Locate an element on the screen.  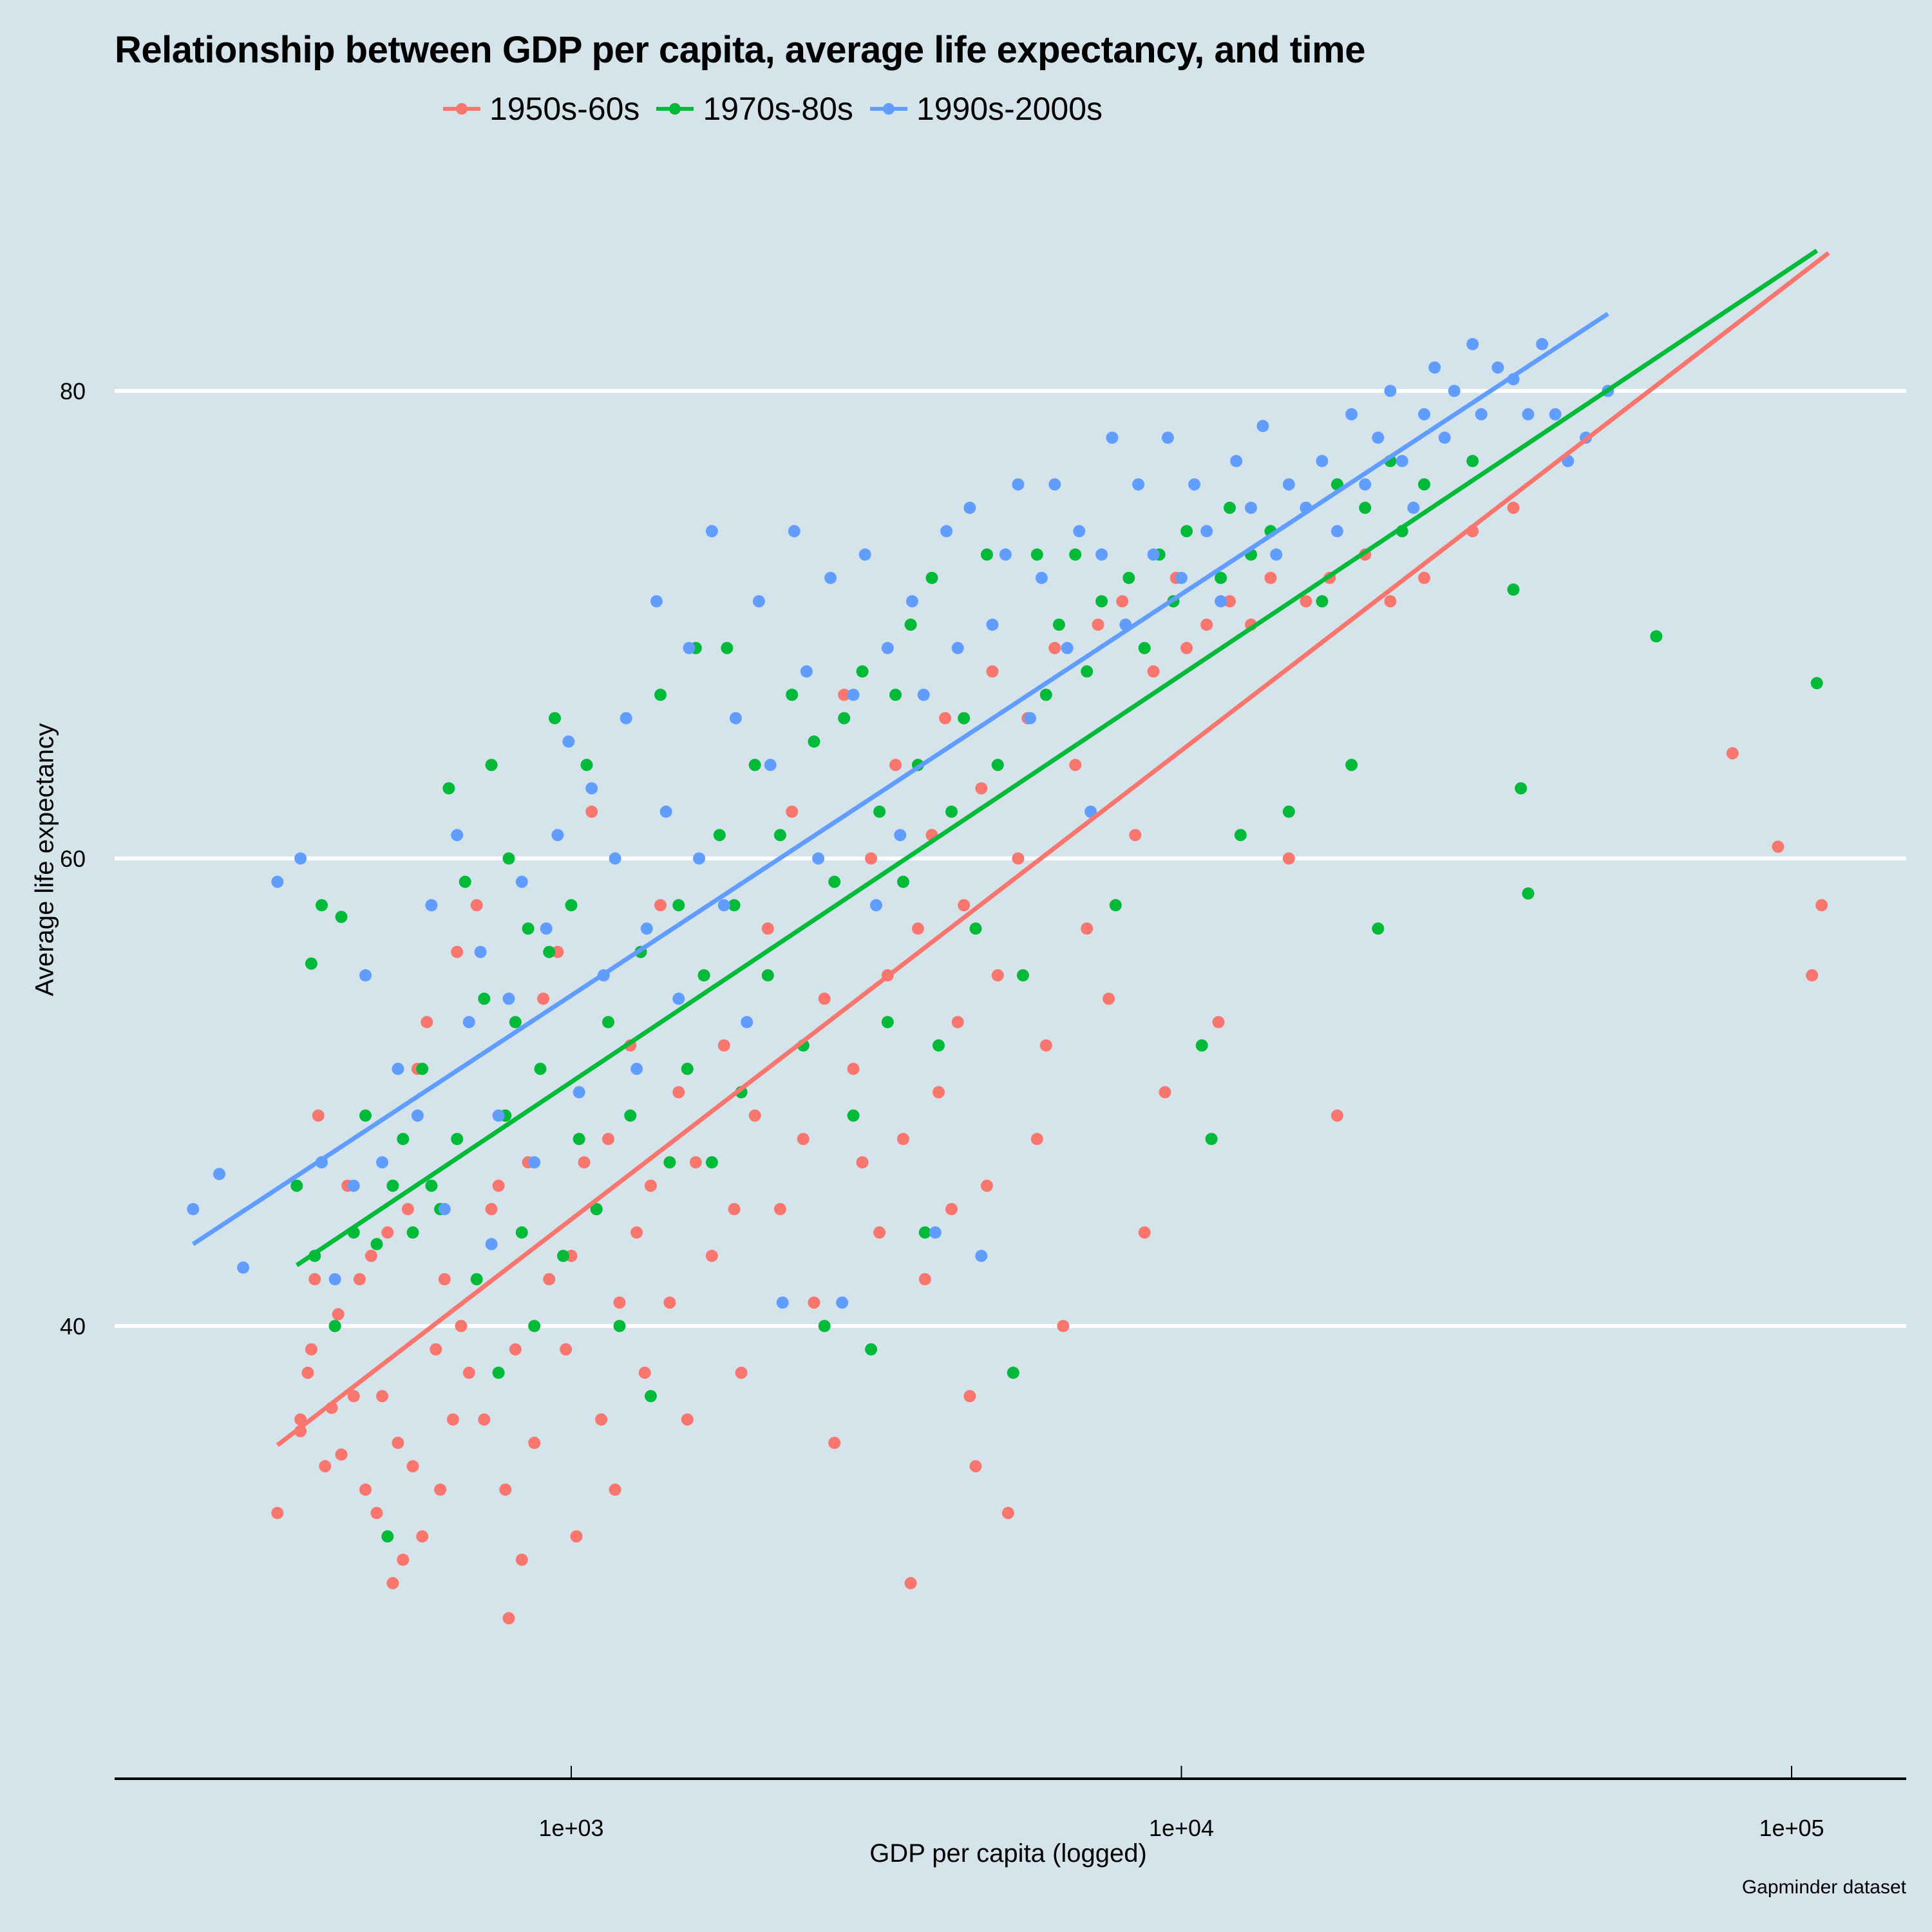
x-axis-label: GDP per capita (logged) is located at coordinates (1008, 1853).